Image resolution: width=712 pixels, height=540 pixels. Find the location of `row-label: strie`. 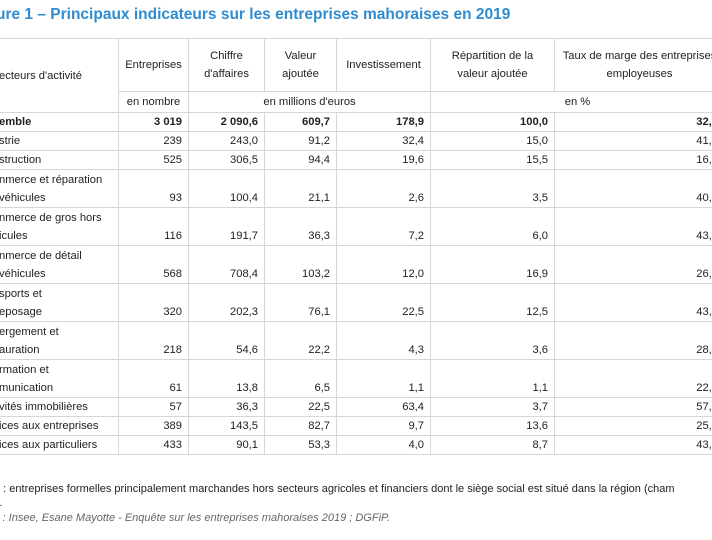

row-label: strie is located at coordinates (59, 141).